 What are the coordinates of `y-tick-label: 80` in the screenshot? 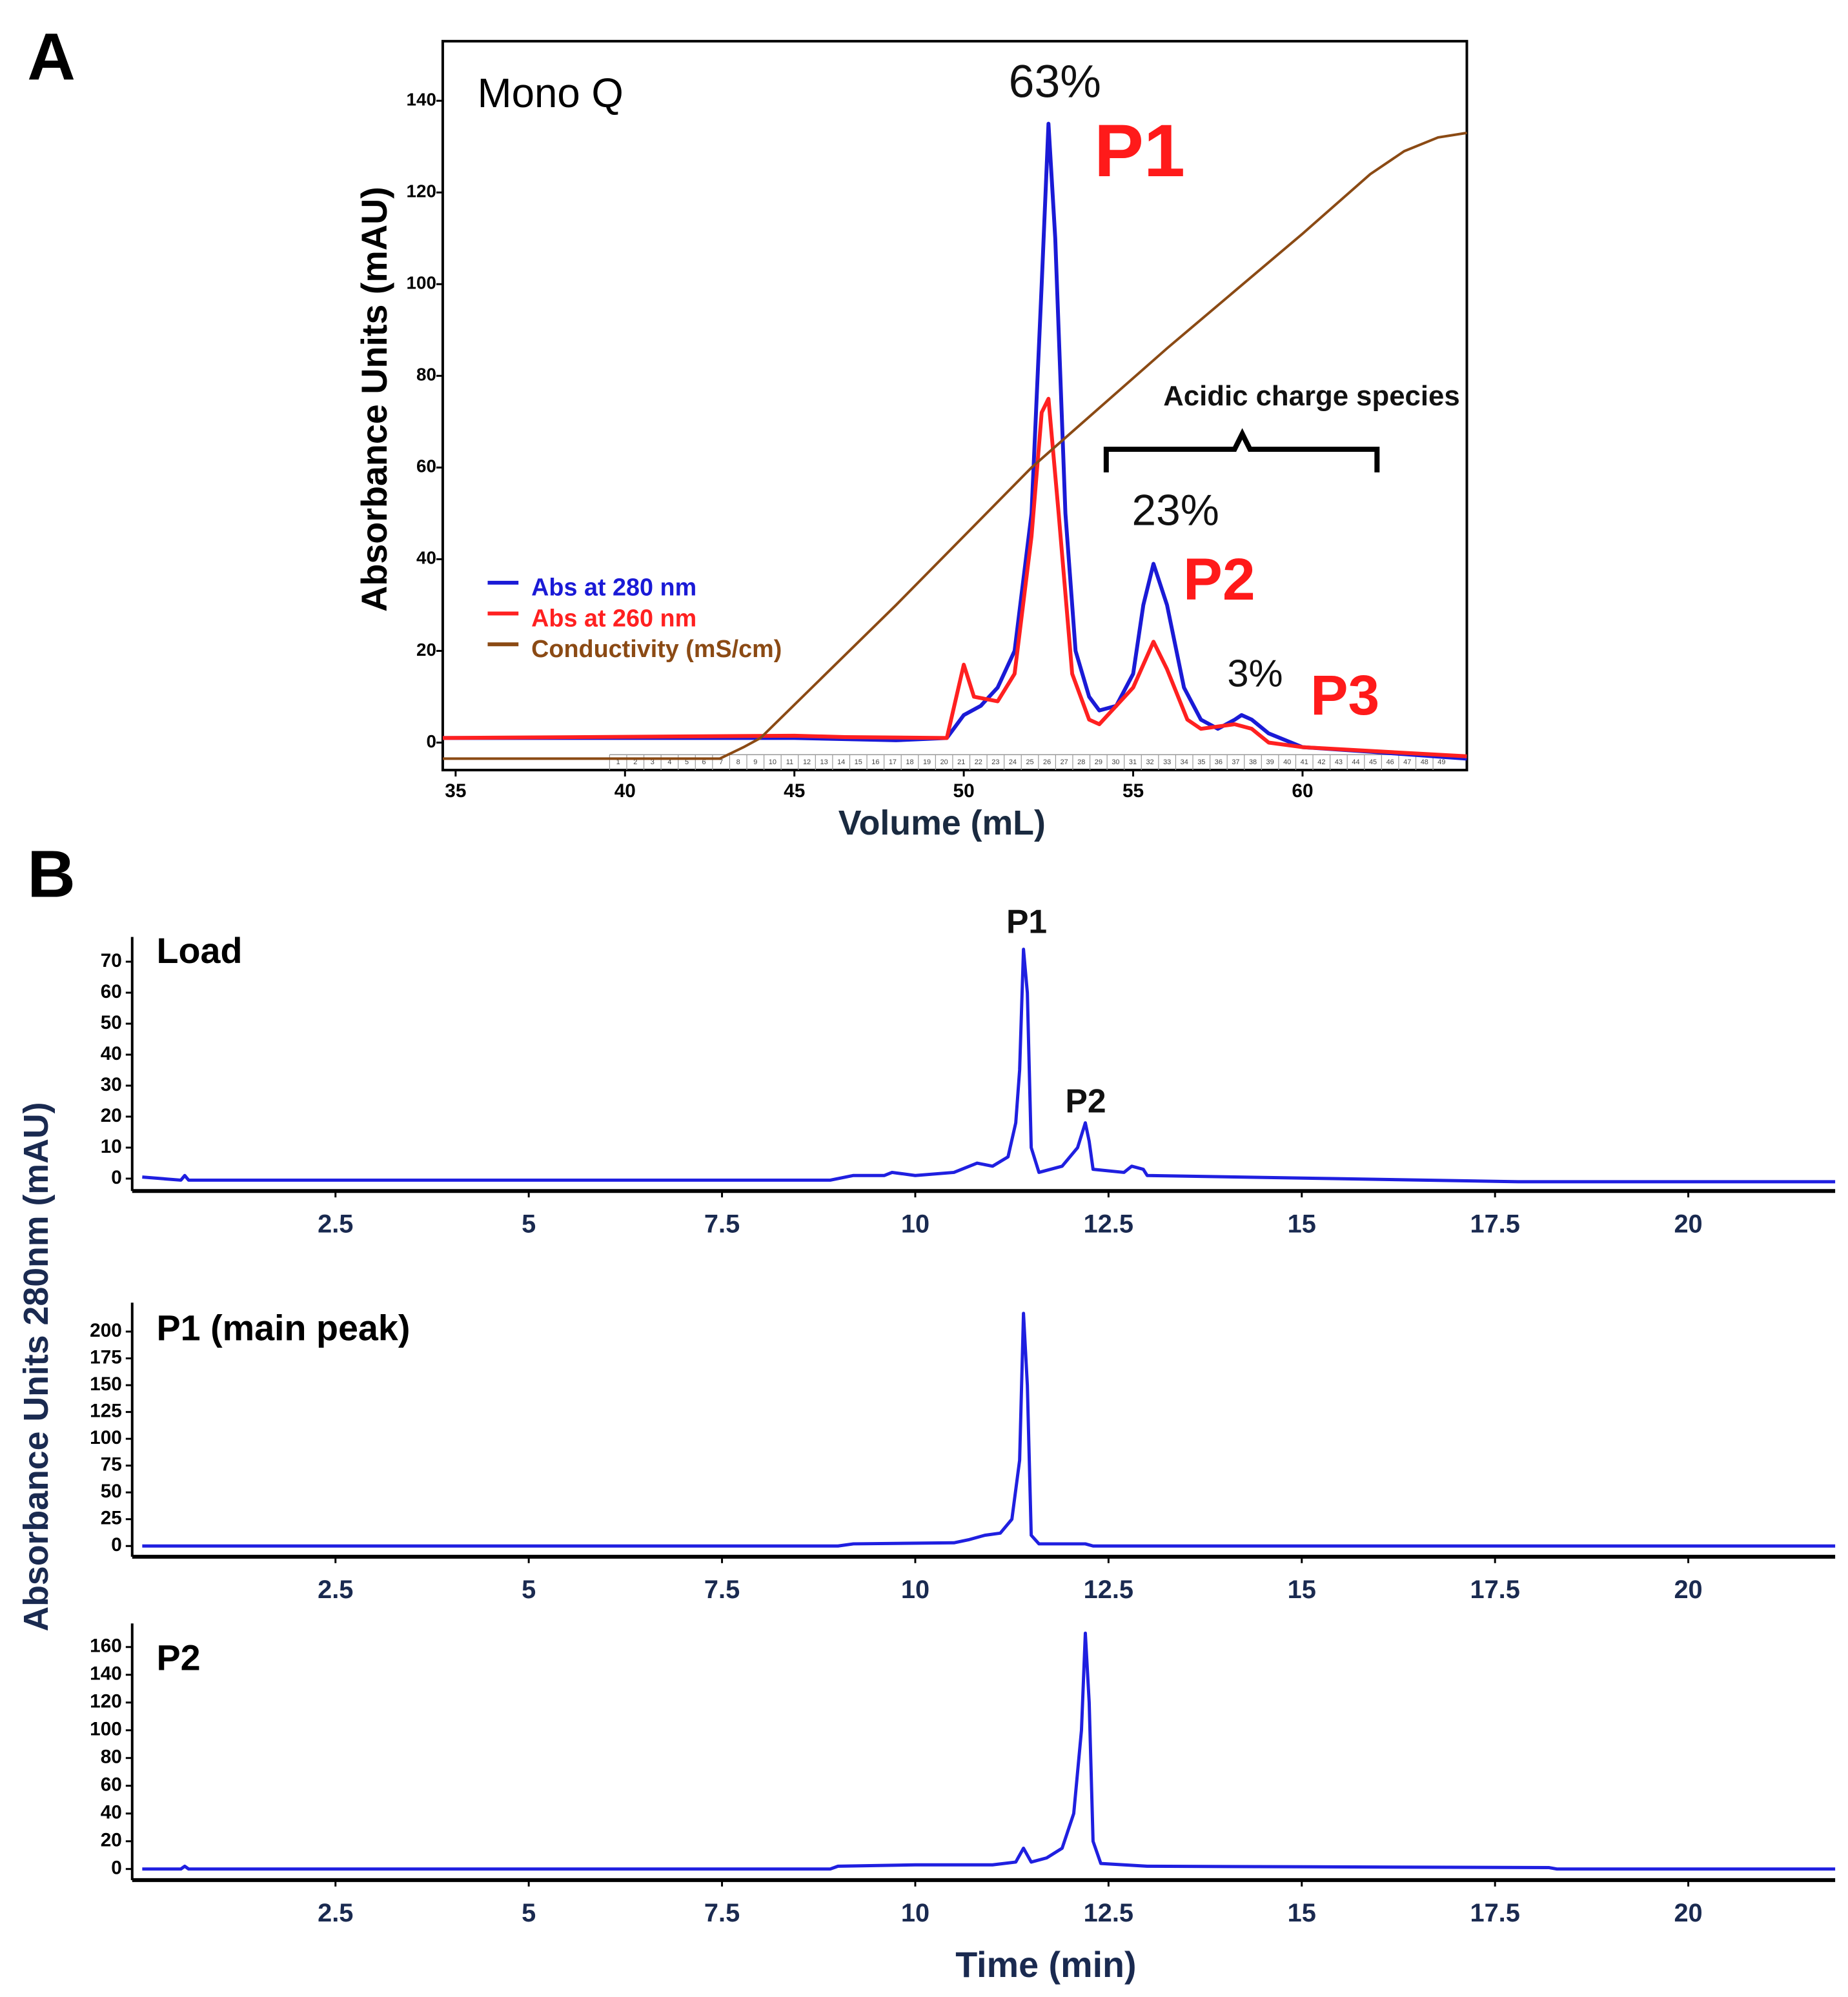 It's located at (426, 375).